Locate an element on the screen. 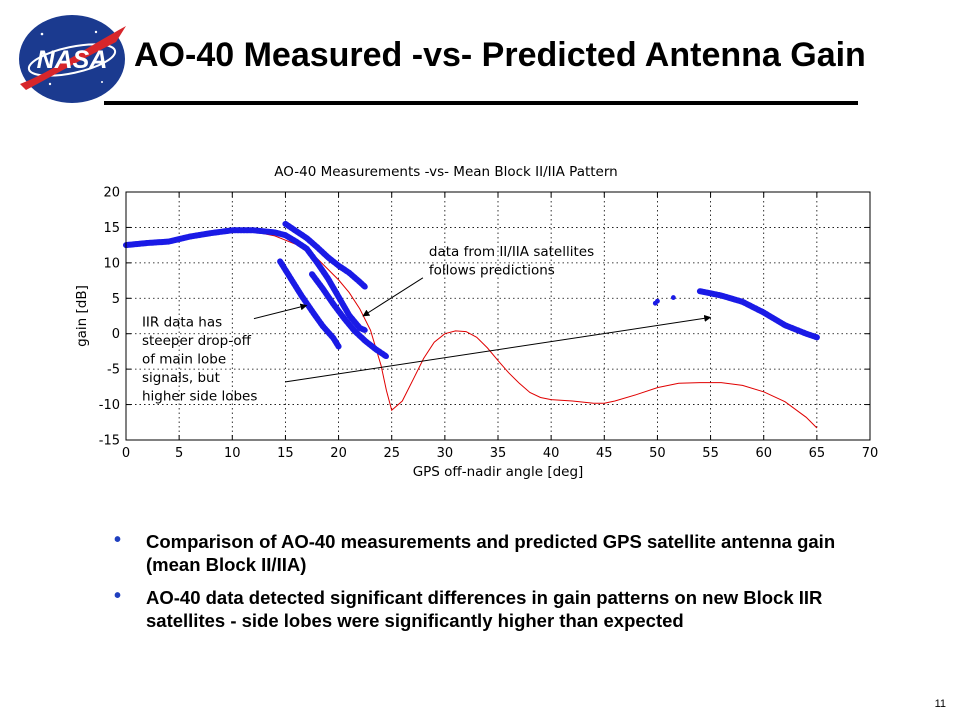  y-tick-label: 15 is located at coordinates (111, 228).